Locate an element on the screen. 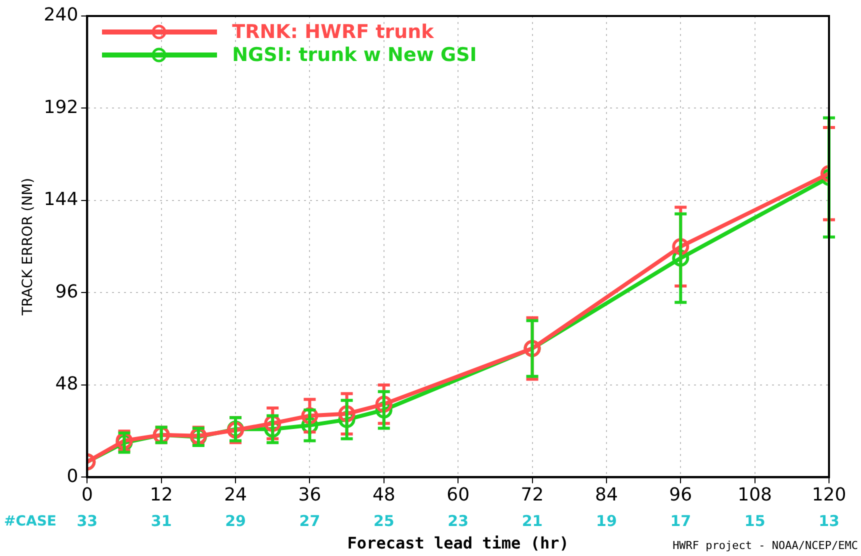 Image resolution: width=861 pixels, height=556 pixels. x-tick-label: 36 is located at coordinates (310, 495).